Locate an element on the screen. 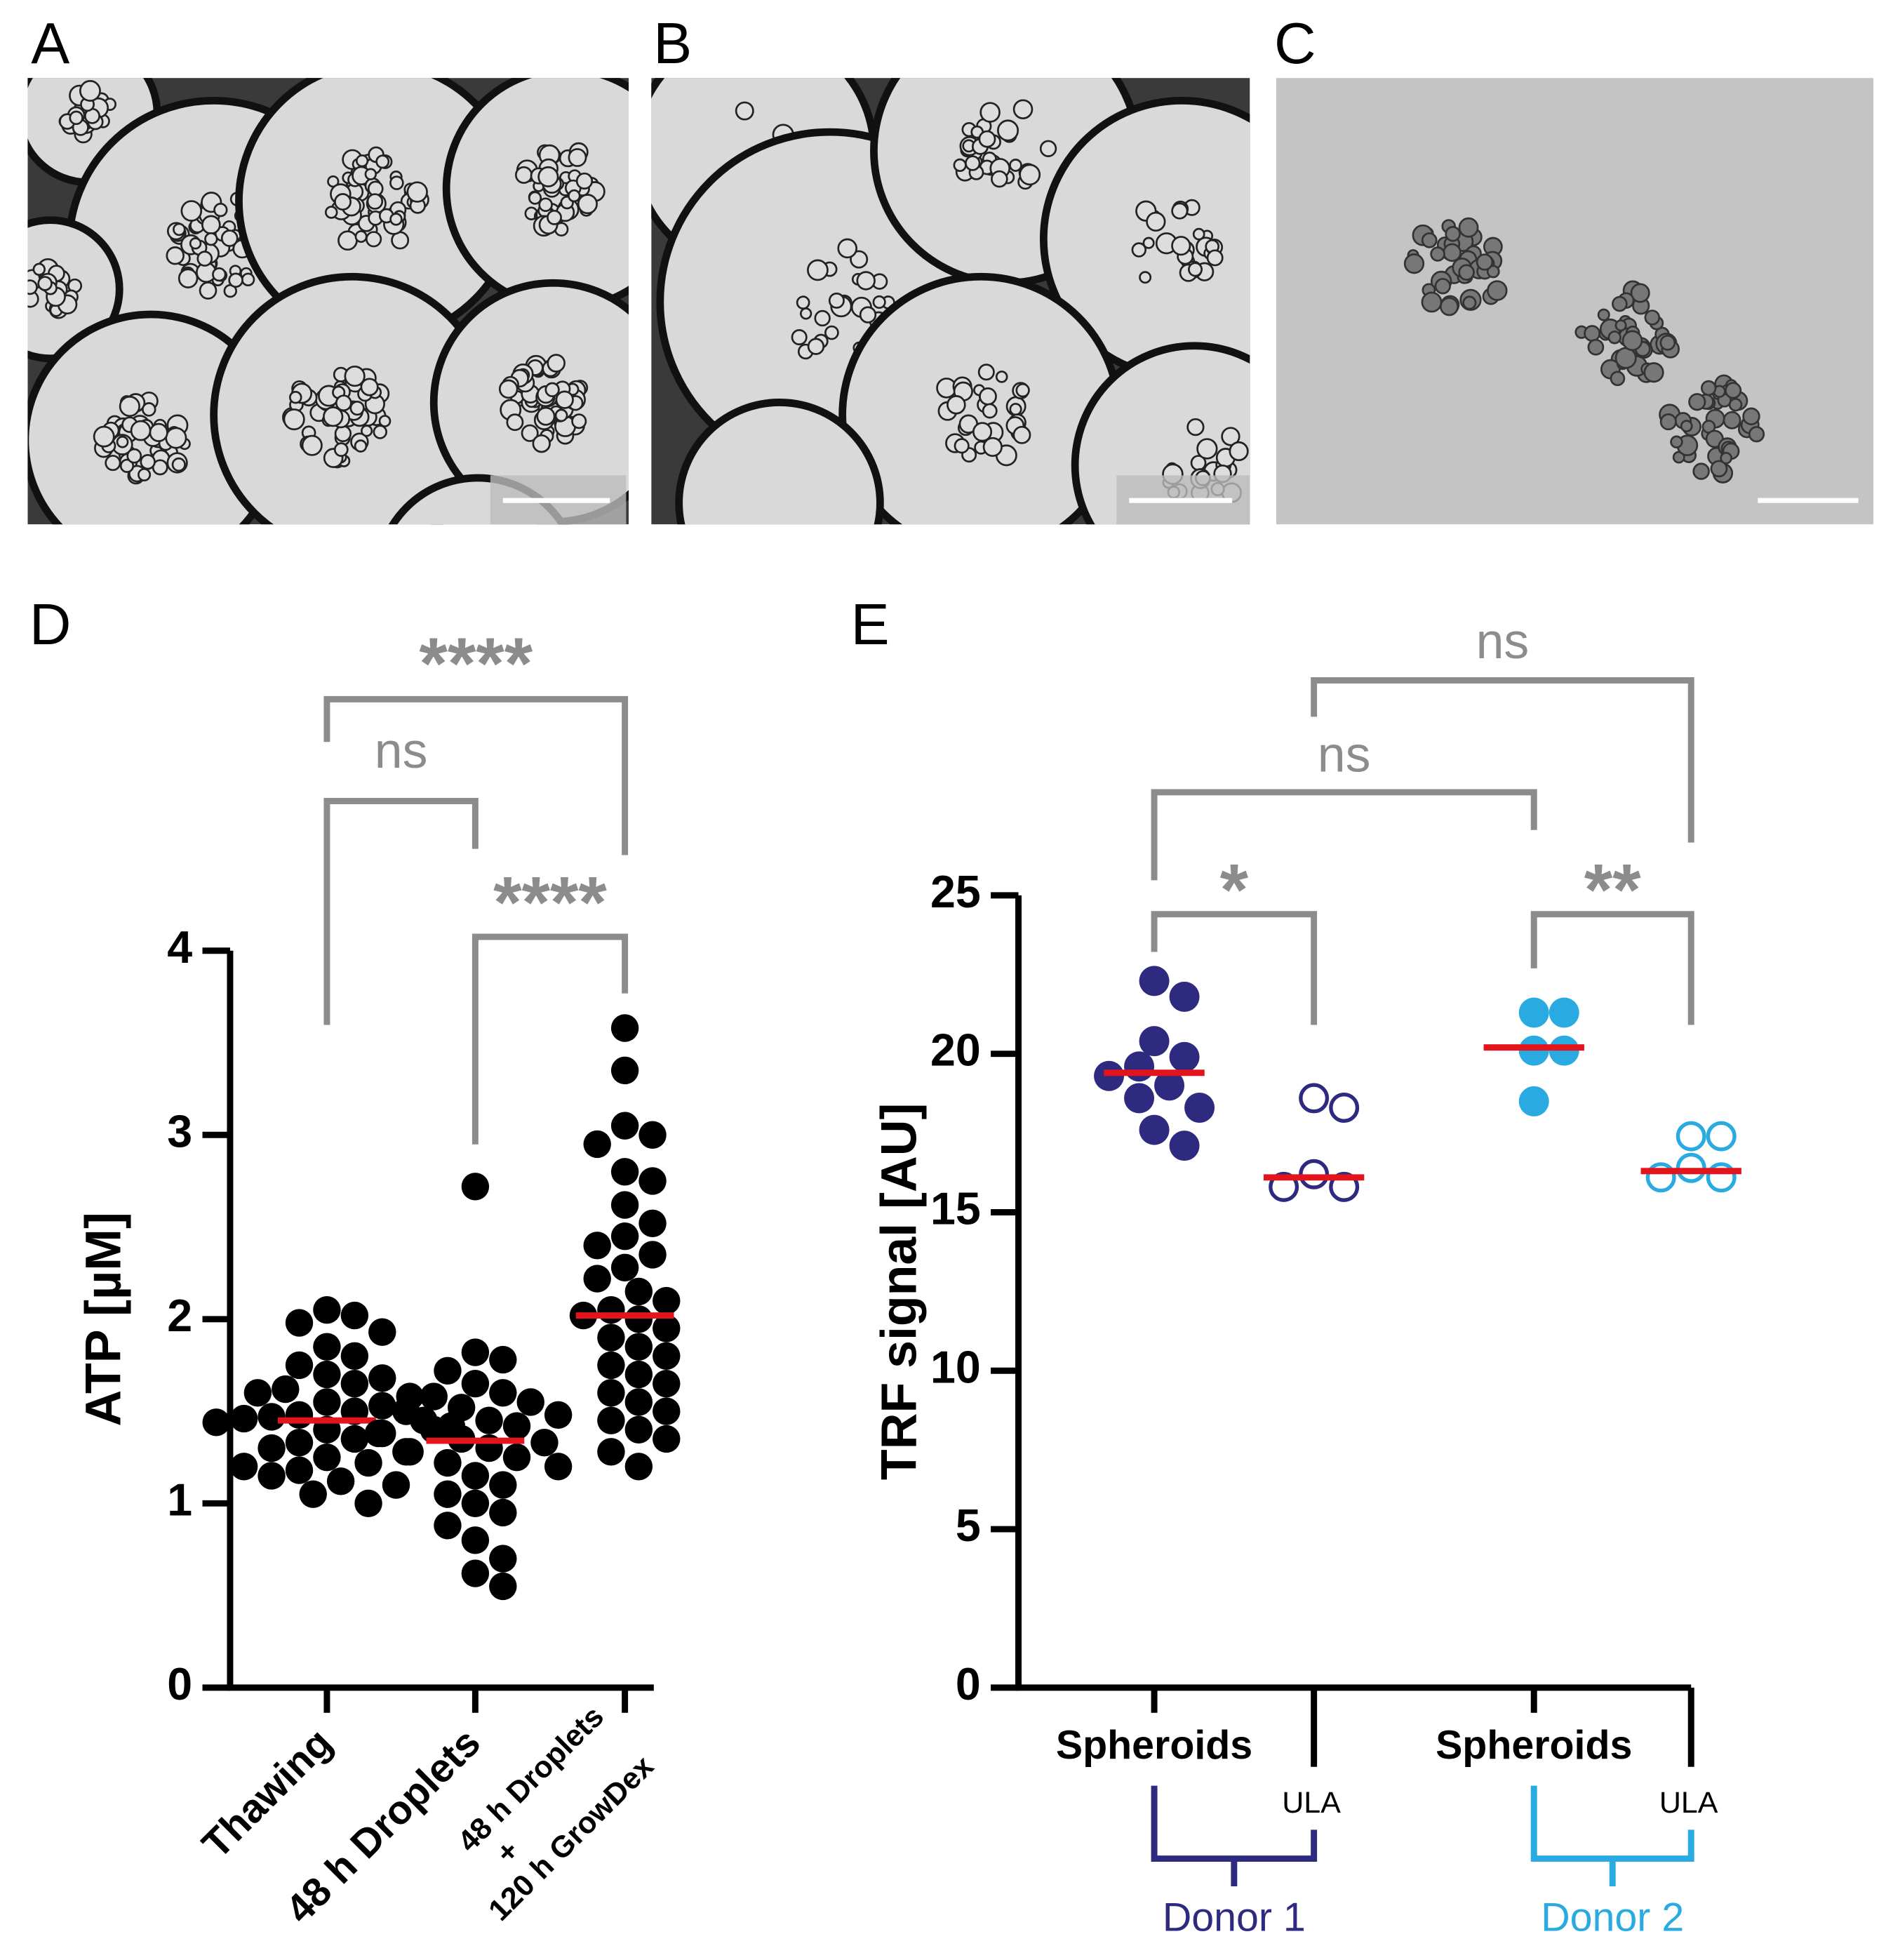  panel-label: B is located at coordinates (672, 43).